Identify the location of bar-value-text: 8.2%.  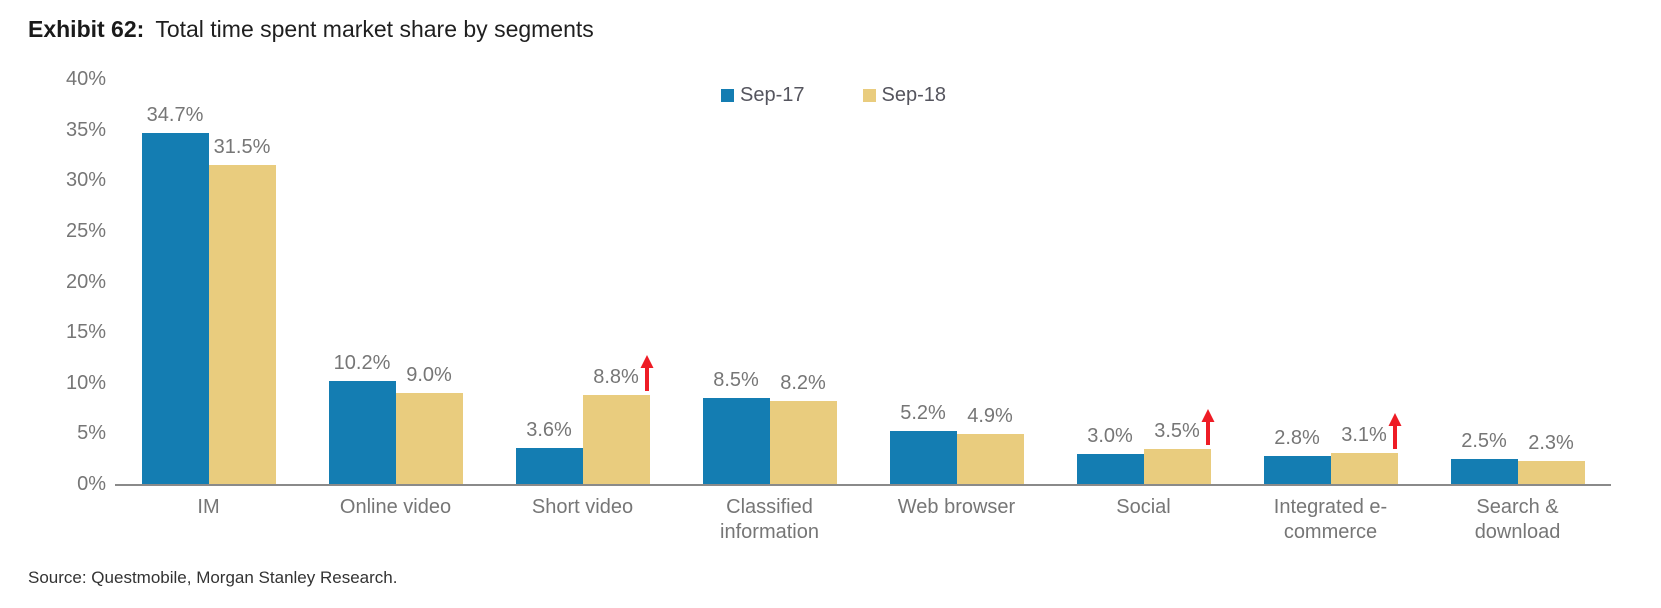
(803, 382).